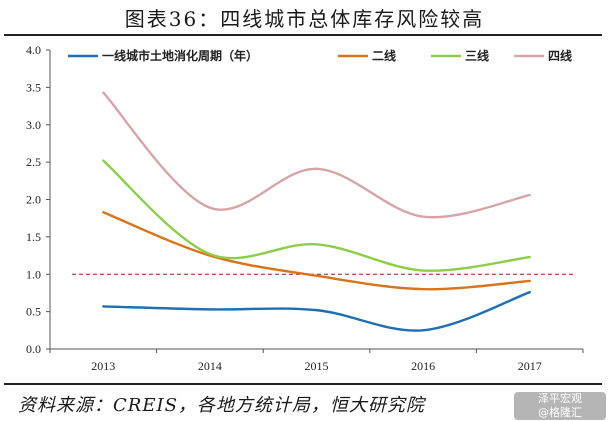 The image size is (609, 421). What do you see at coordinates (530, 366) in the screenshot?
I see `x-tick-label: 2017` at bounding box center [530, 366].